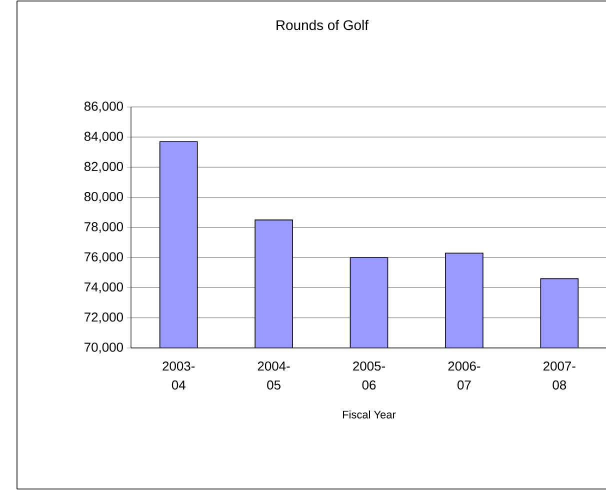 The height and width of the screenshot is (490, 606). I want to click on x-axis-title: Fiscal Year, so click(369, 414).